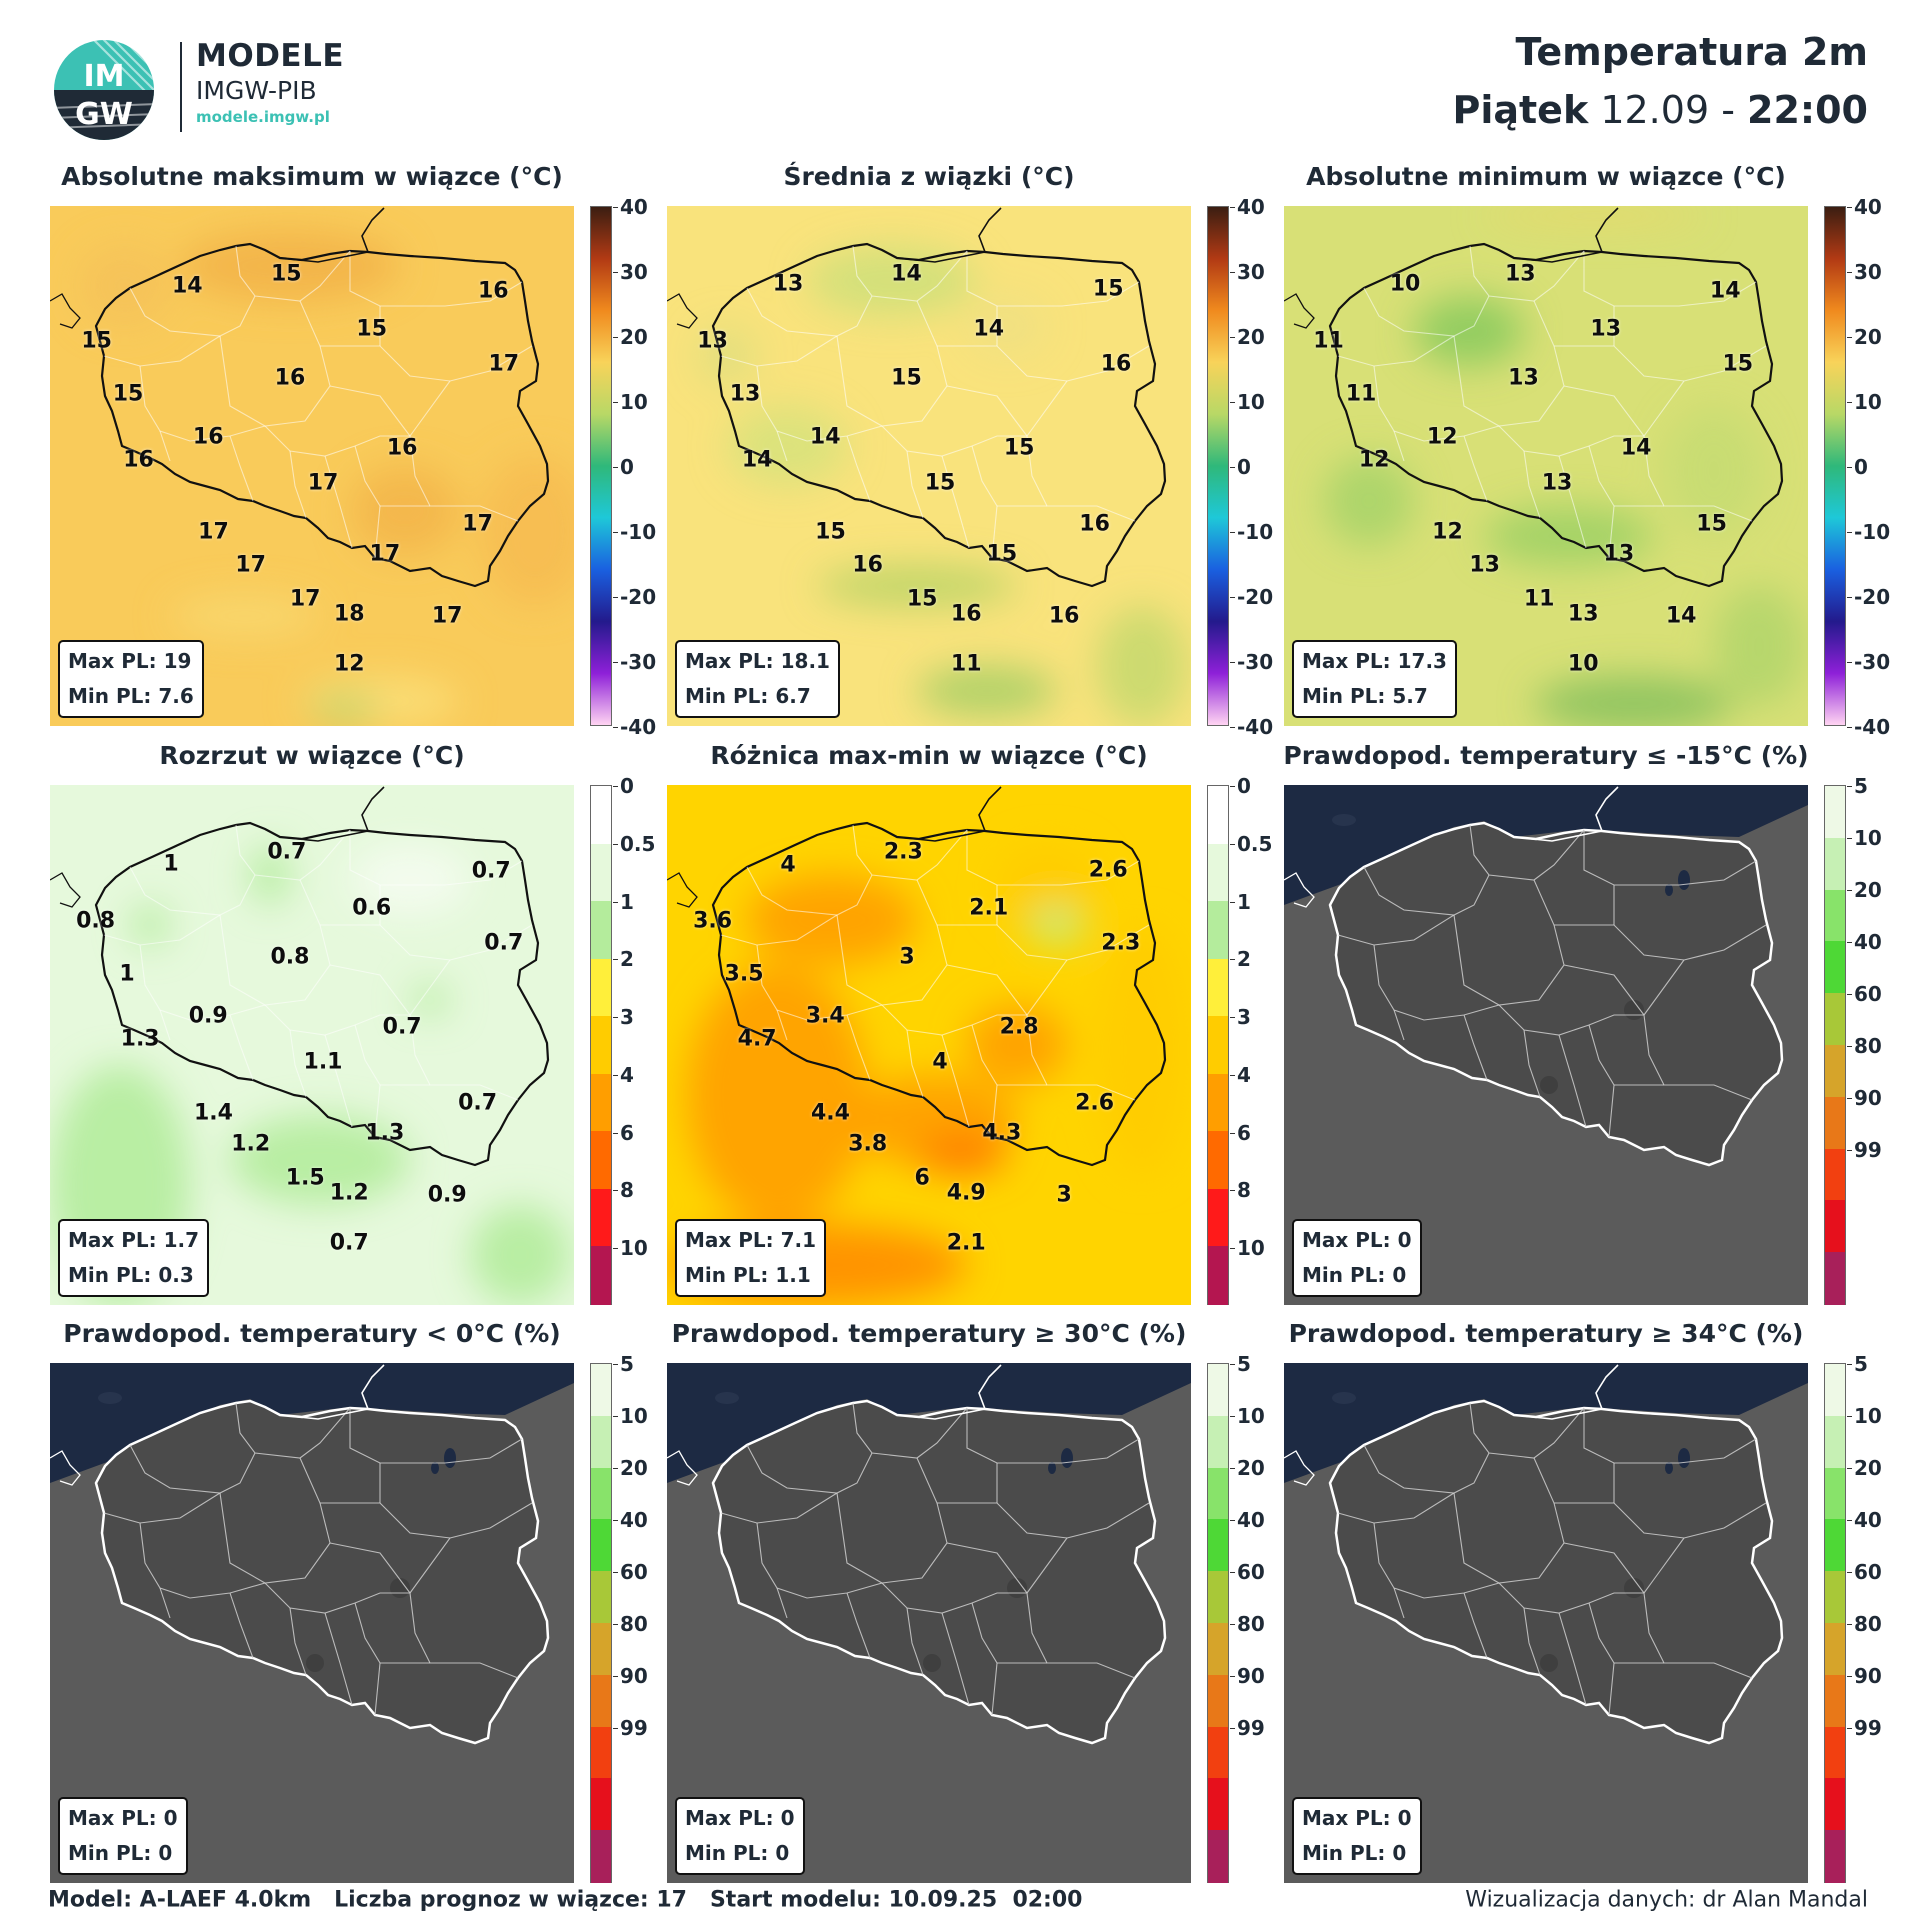 Image resolution: width=1920 pixels, height=1920 pixels. What do you see at coordinates (1095, 1103) in the screenshot?
I see `map-value-label: 2.6` at bounding box center [1095, 1103].